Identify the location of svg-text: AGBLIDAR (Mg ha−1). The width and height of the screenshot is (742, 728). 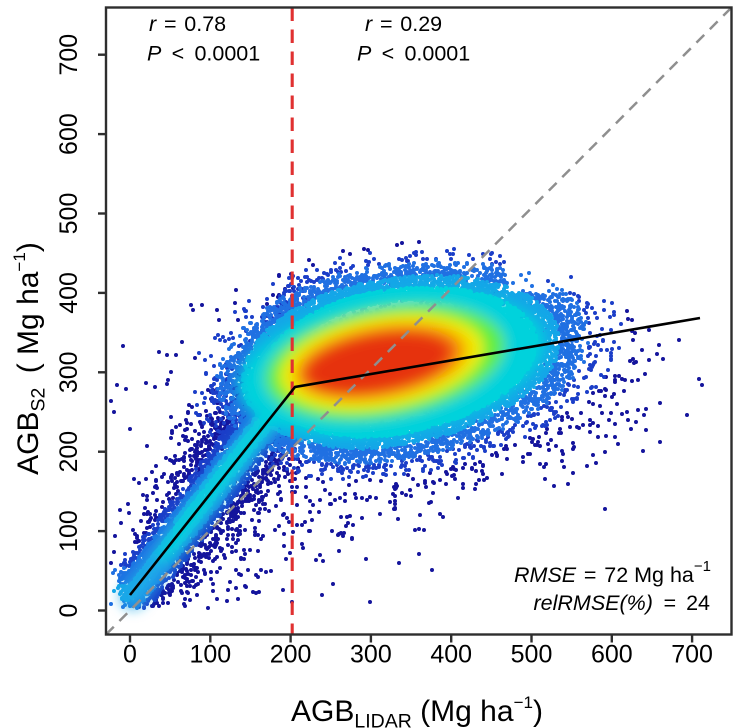
(417, 710).